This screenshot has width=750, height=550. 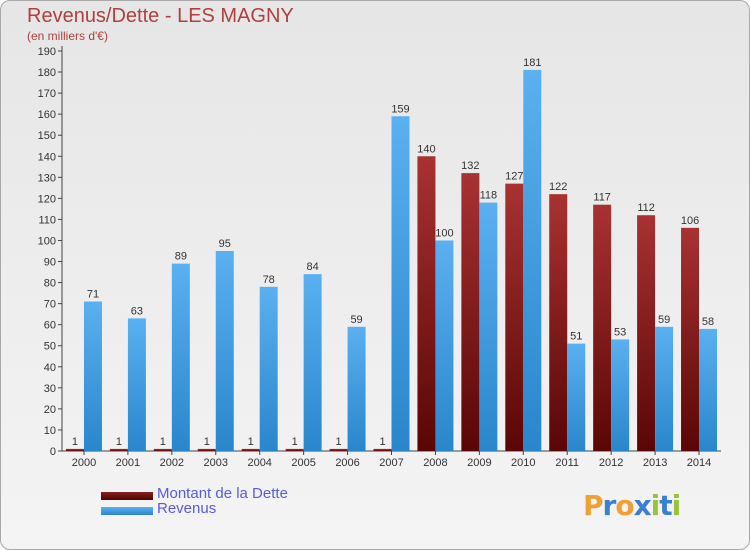 I want to click on y-tick-label: 180, so click(x=47, y=73).